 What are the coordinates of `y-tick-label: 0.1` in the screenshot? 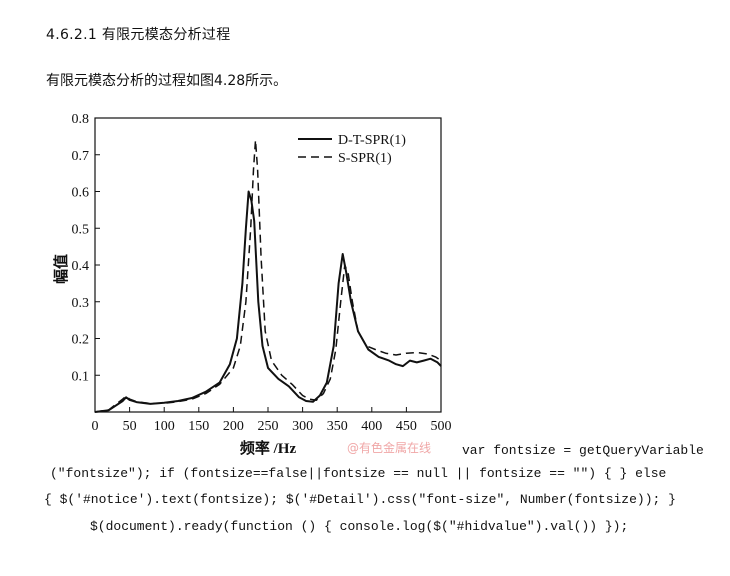 It's located at (81, 376).